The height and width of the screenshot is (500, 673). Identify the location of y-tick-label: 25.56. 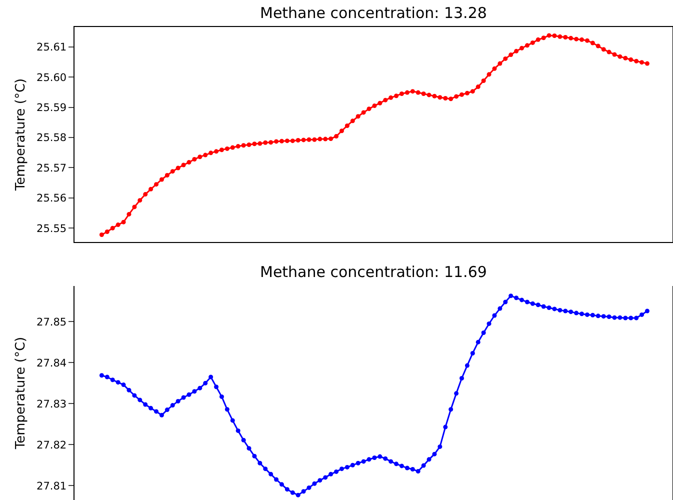
(51, 198).